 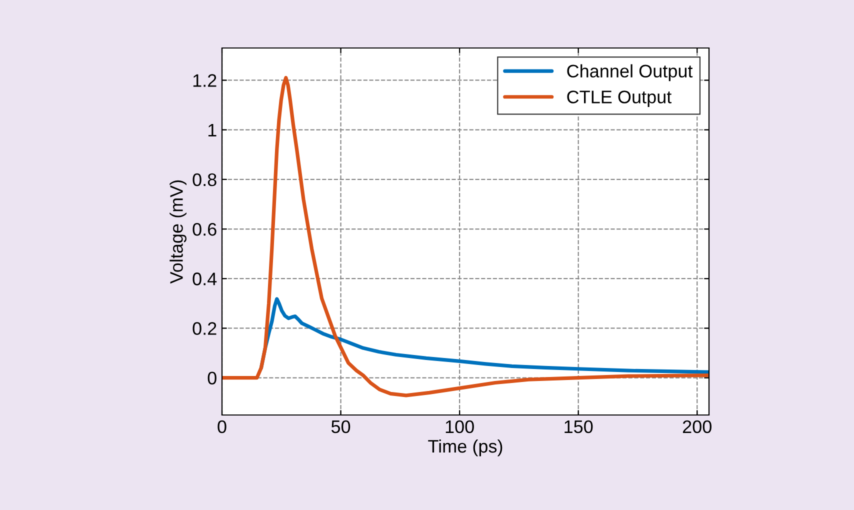 I want to click on y-tick-label: 0.4, so click(x=204, y=279).